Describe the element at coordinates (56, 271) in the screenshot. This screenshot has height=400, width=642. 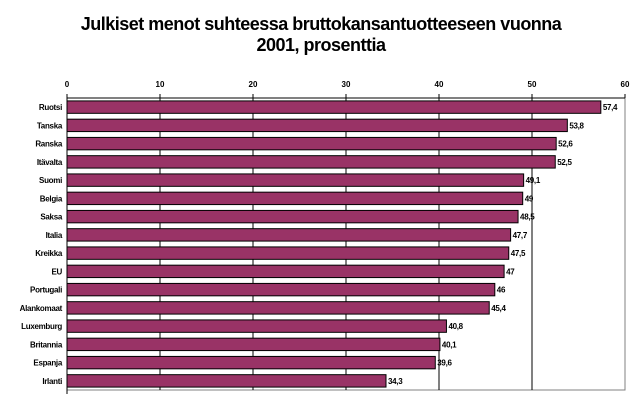
I see `category-label: EU` at that location.